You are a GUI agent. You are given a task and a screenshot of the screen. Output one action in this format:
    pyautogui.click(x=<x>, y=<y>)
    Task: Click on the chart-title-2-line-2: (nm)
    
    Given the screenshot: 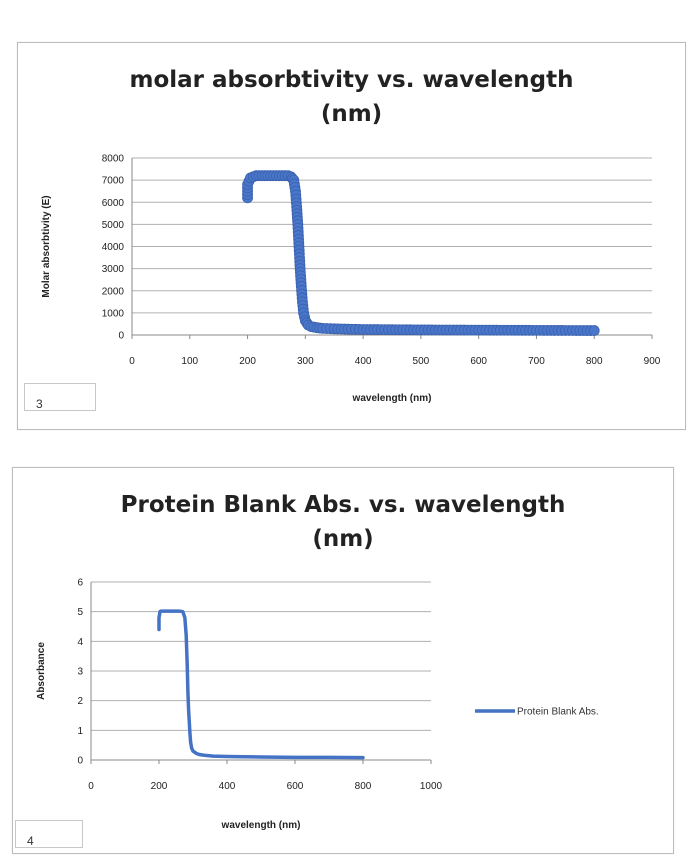 What is the action you would take?
    pyautogui.click(x=343, y=539)
    